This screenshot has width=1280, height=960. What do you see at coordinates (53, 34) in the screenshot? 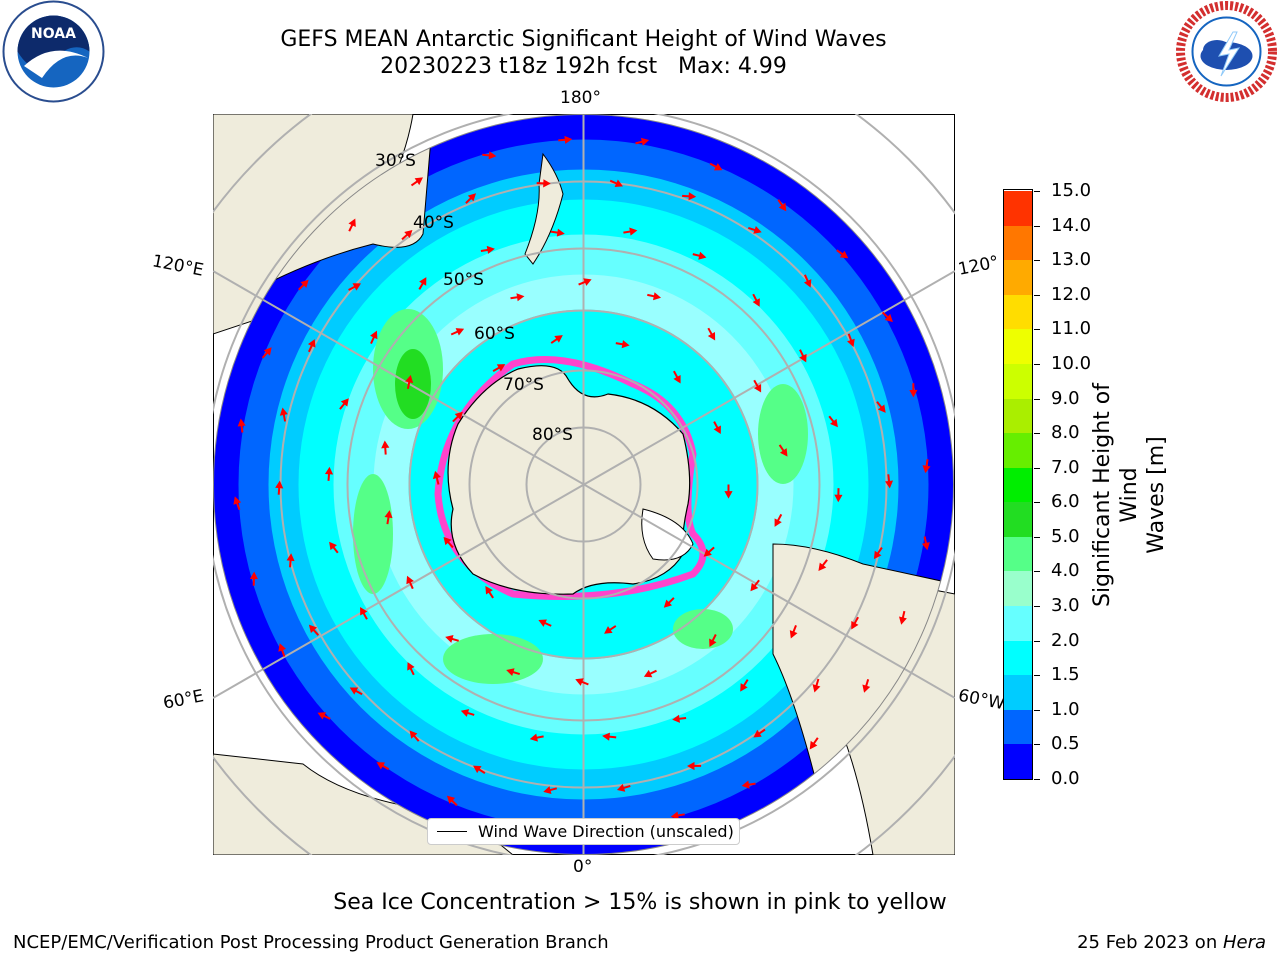
I see `noaa-logo-text: NOAA` at bounding box center [53, 34].